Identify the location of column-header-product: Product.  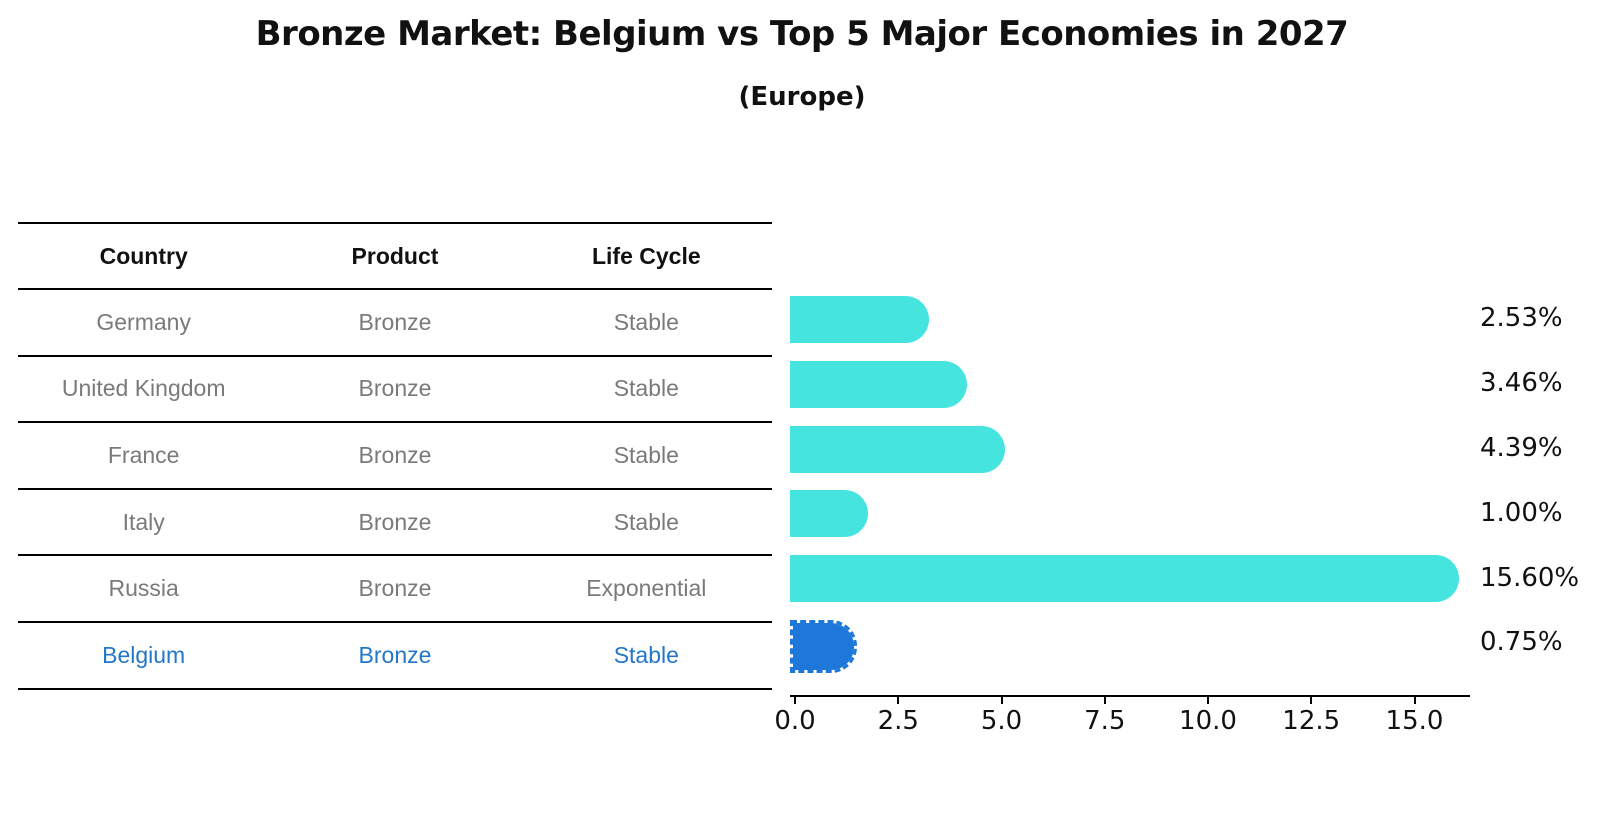
(395, 255).